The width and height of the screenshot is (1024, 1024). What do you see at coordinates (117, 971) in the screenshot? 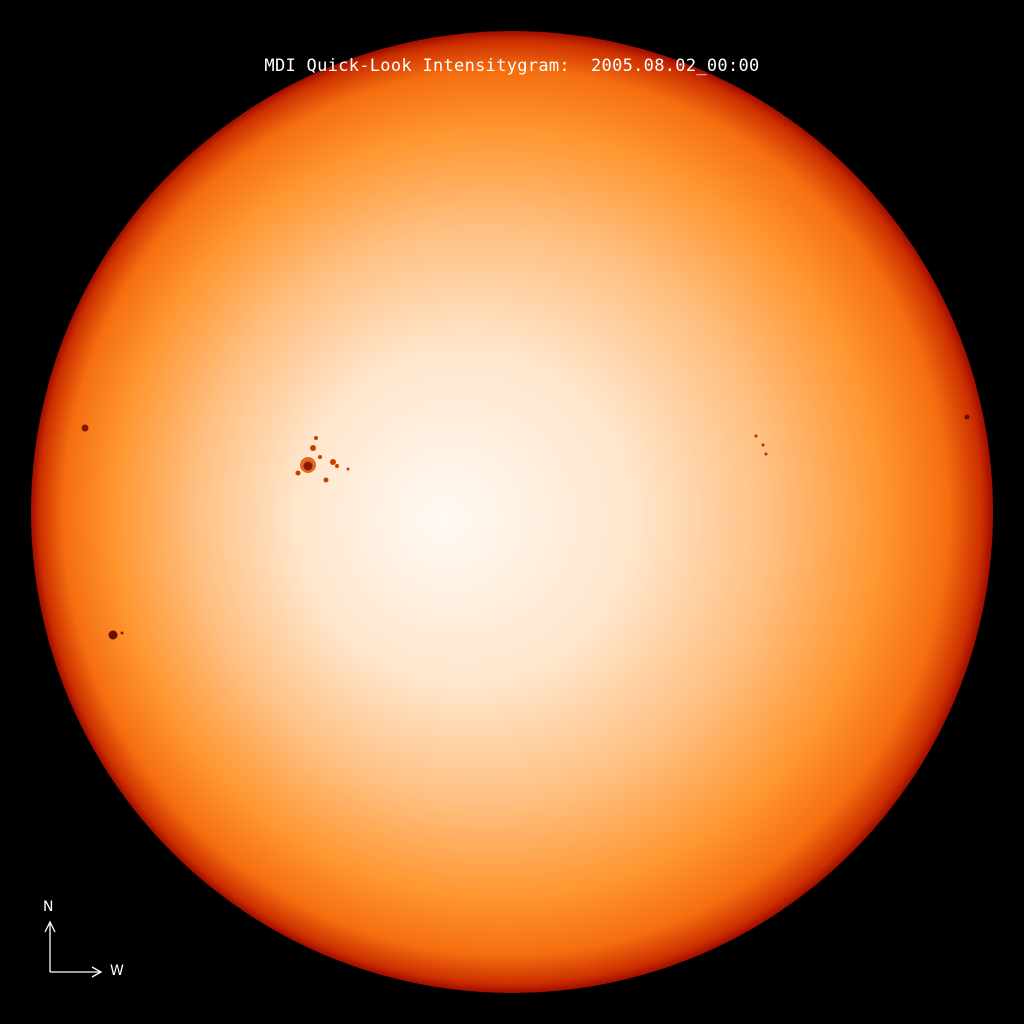
I see `west-label: W` at bounding box center [117, 971].